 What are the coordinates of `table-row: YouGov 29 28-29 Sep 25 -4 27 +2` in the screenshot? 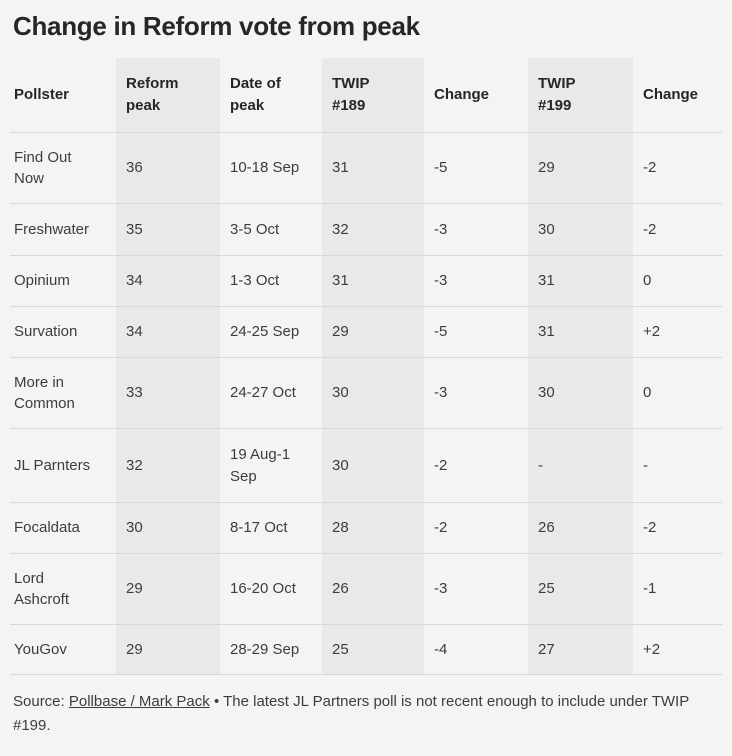 It's located at (366, 649).